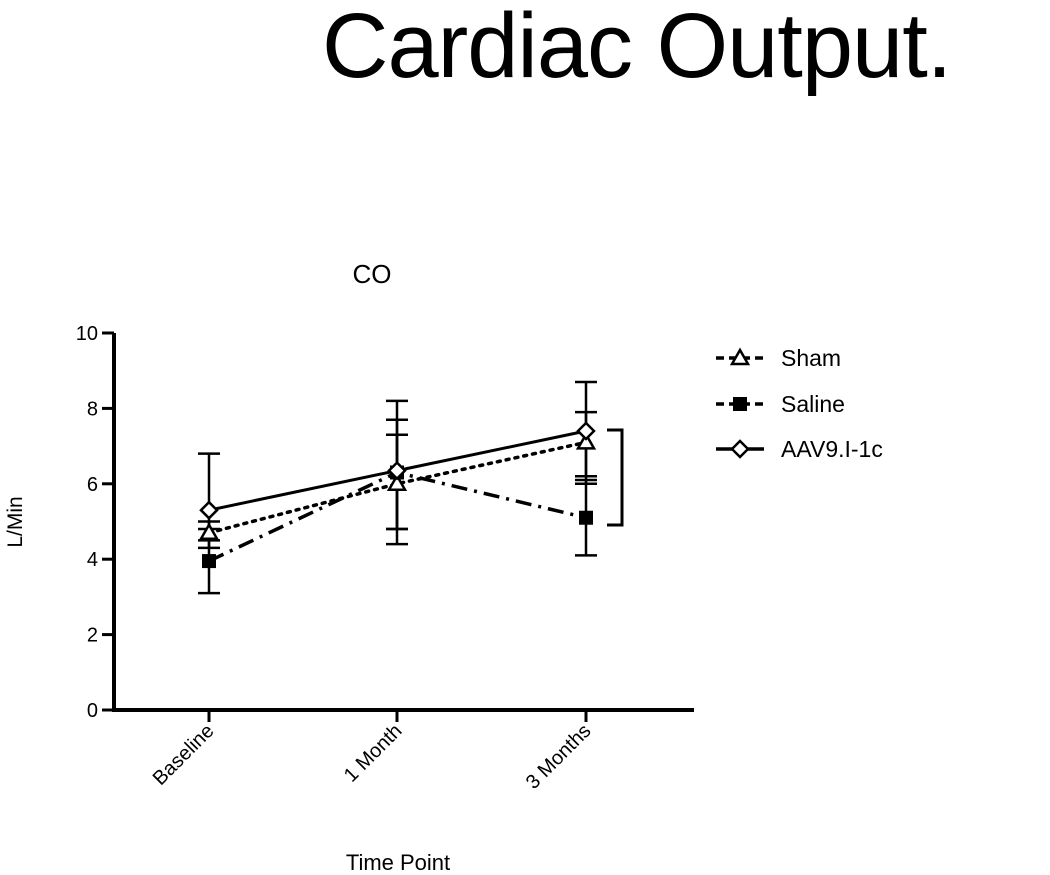  What do you see at coordinates (92, 636) in the screenshot?
I see `y-tick-label-2: 2` at bounding box center [92, 636].